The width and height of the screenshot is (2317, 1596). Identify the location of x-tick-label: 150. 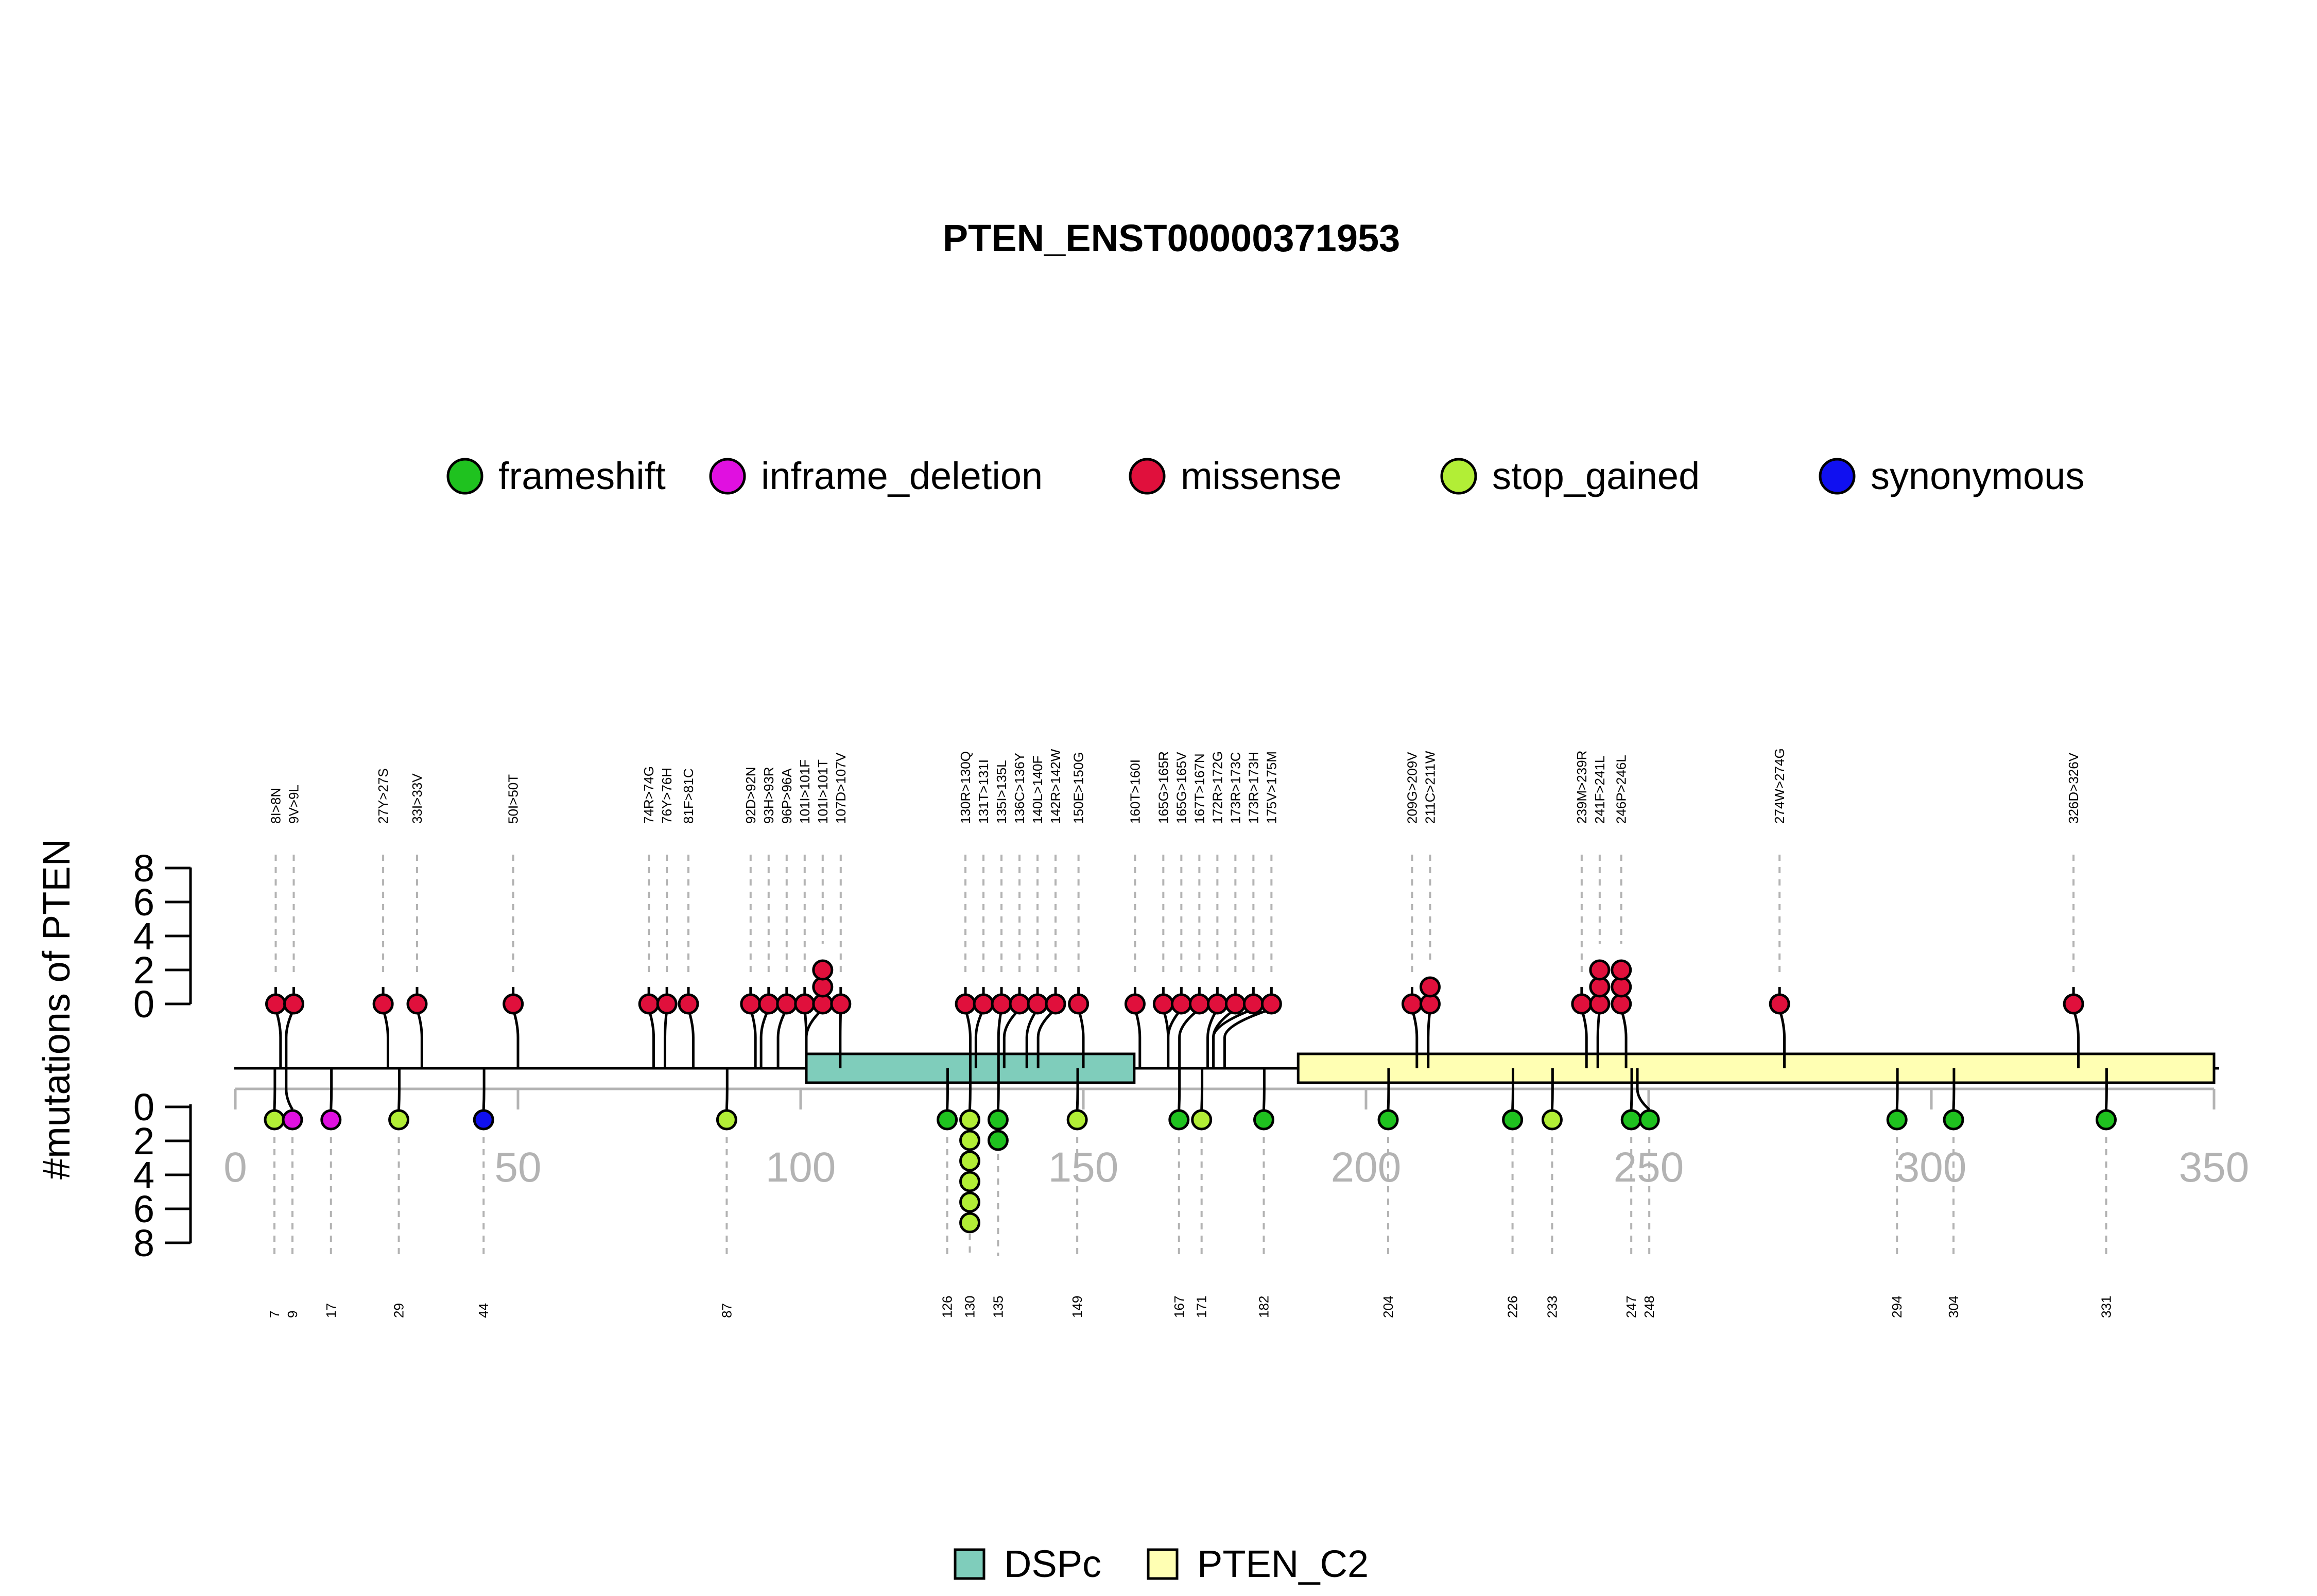
(1083, 1167).